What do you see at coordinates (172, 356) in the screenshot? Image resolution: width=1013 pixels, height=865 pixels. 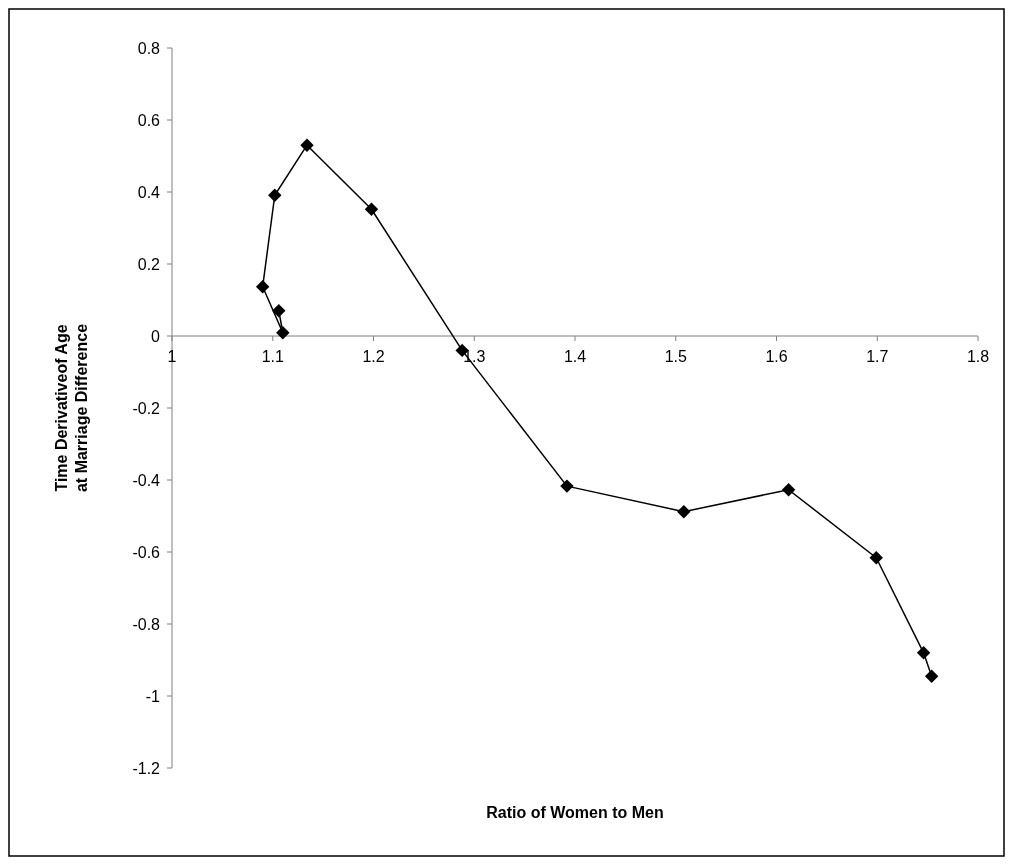 I see `x-tick-label: 1` at bounding box center [172, 356].